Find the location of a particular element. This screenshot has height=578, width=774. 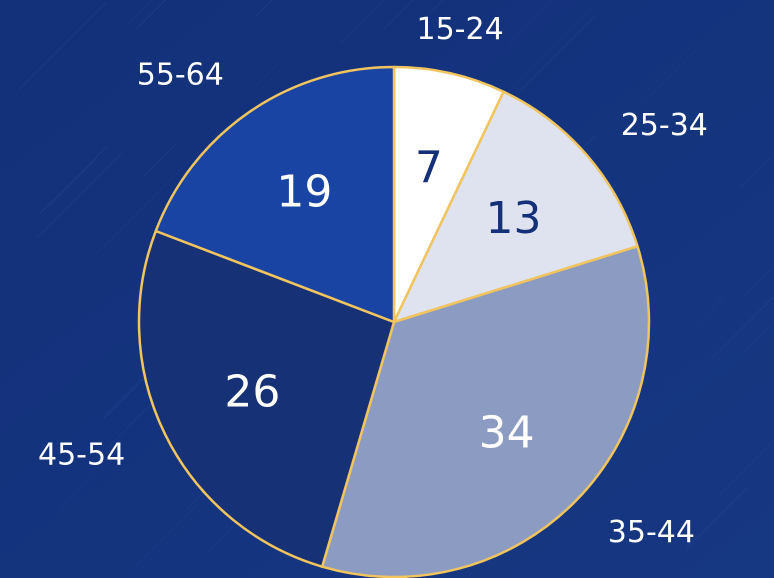

slice-category-label: 45-54 is located at coordinates (81, 455).